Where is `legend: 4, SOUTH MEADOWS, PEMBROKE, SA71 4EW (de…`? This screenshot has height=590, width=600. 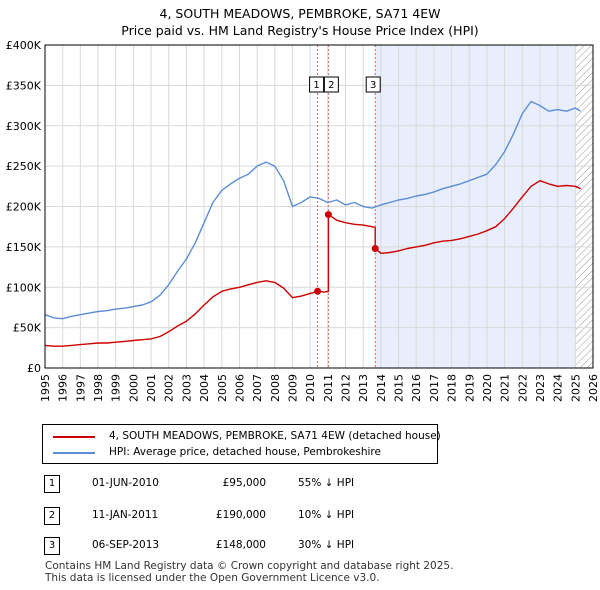
legend: 4, SOUTH MEADOWS, PEMBROKE, SA71 4EW (de… is located at coordinates (241, 444).